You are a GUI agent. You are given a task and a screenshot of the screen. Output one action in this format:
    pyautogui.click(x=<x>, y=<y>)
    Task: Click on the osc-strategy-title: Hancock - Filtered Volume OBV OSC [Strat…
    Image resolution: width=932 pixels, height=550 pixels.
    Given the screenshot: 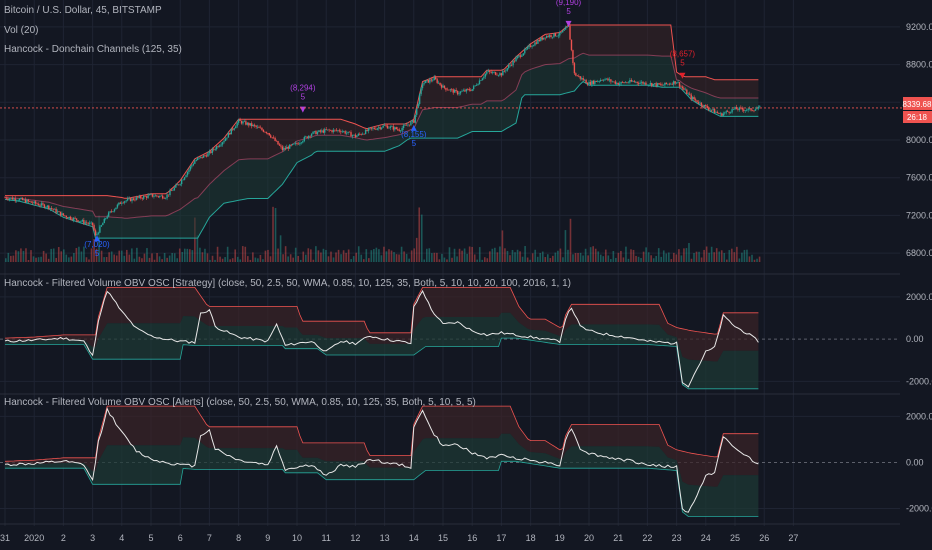 What is the action you would take?
    pyautogui.click(x=287, y=283)
    